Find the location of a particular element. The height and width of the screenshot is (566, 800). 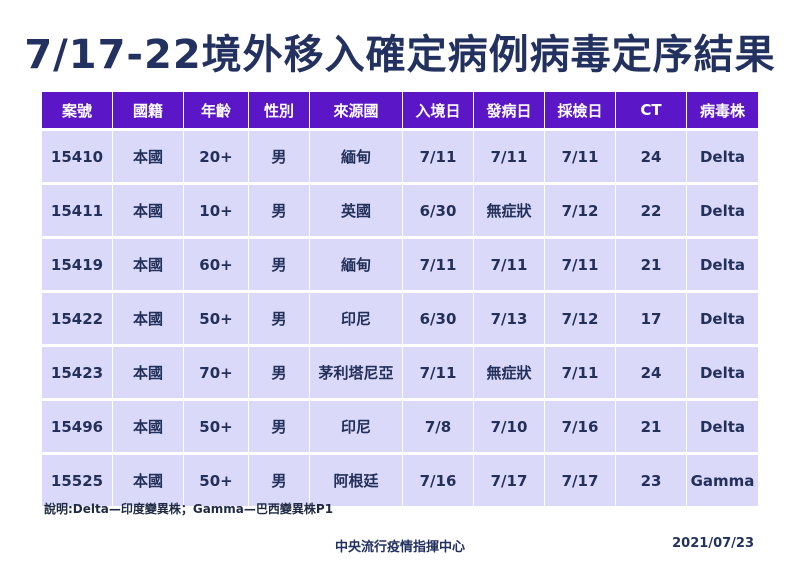

table-row: 15496 本國 50+ 男印尼 7/8 7/10 7/16 21 Delta is located at coordinates (400, 425).